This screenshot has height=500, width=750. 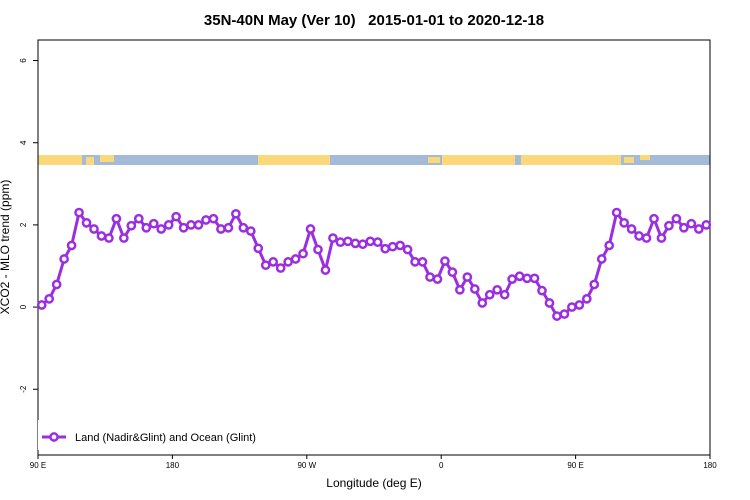 I want to click on land-ocean-band, so click(x=374, y=160).